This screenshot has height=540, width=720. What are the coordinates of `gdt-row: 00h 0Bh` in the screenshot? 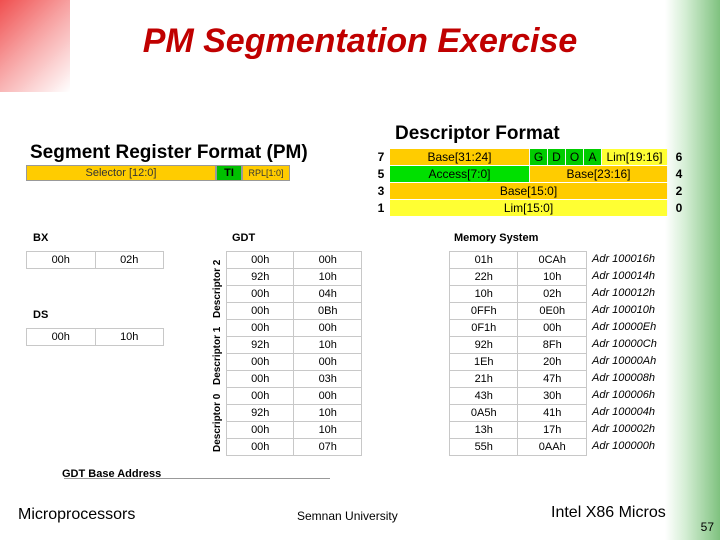 It's located at (293, 311).